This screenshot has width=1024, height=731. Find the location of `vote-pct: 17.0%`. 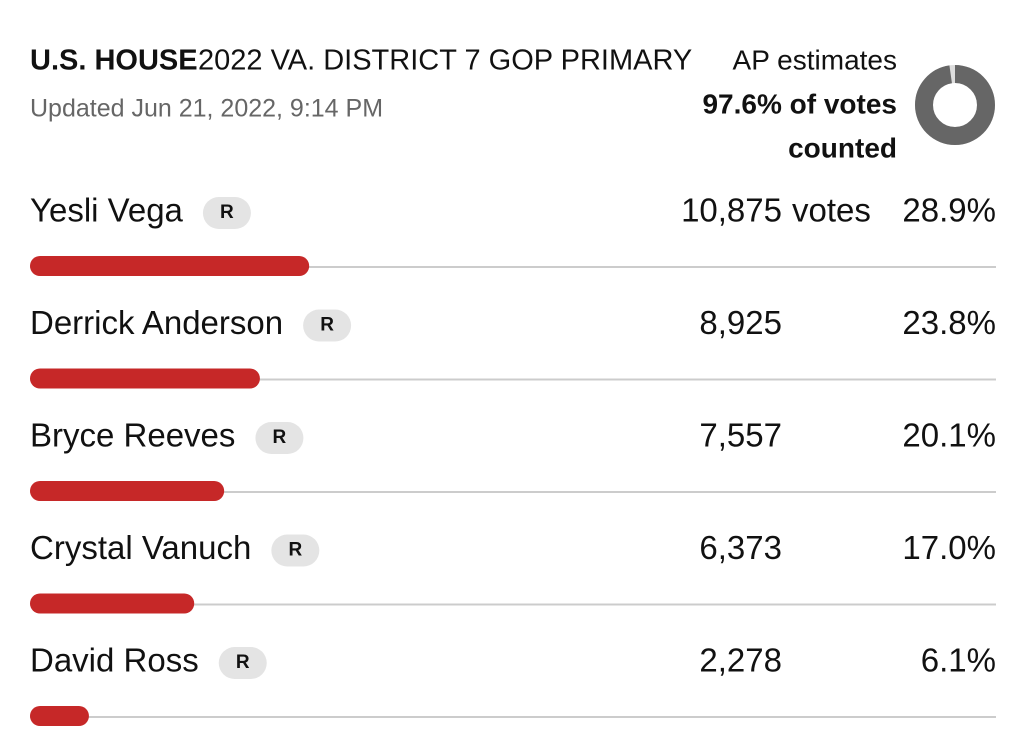

vote-pct: 17.0% is located at coordinates (949, 547).